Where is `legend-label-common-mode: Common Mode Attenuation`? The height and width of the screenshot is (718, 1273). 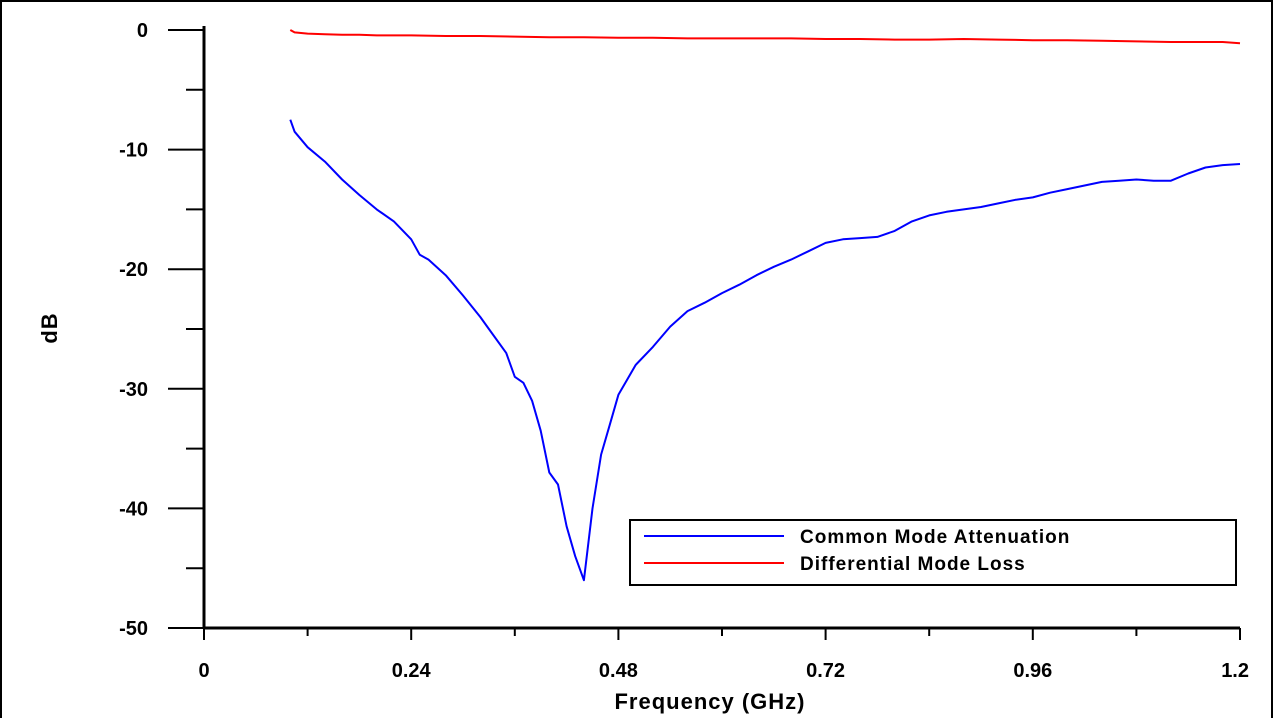 legend-label-common-mode: Common Mode Attenuation is located at coordinates (935, 537).